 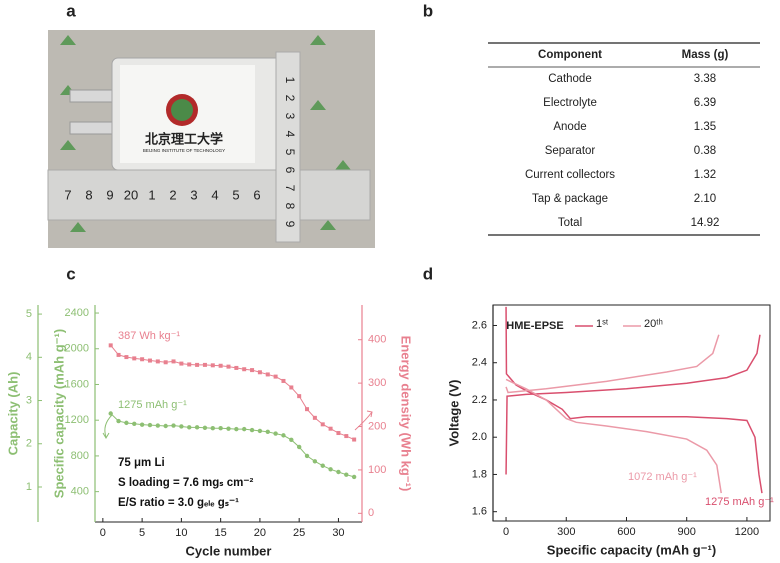 What do you see at coordinates (182, 110) in the screenshot?
I see `logo` at bounding box center [182, 110].